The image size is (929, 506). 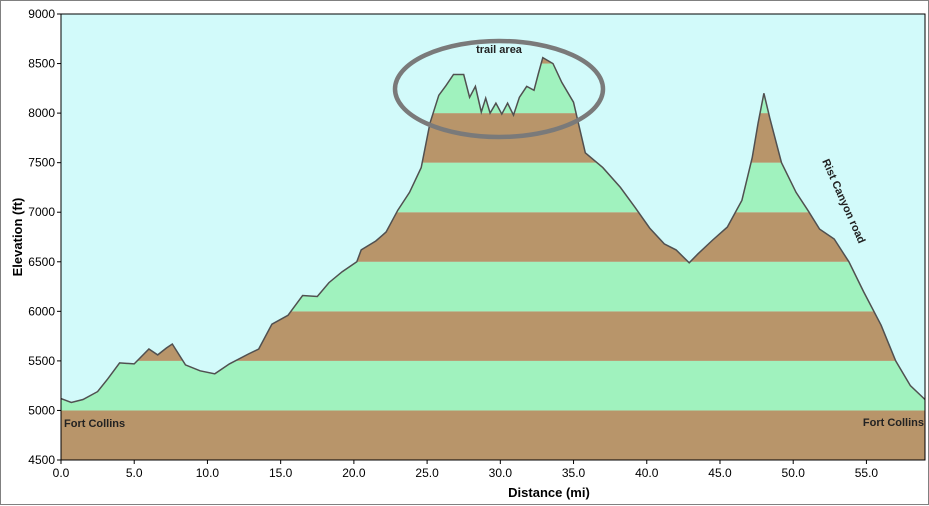 What do you see at coordinates (41, 113) in the screenshot?
I see `y-tick-label: 8000` at bounding box center [41, 113].